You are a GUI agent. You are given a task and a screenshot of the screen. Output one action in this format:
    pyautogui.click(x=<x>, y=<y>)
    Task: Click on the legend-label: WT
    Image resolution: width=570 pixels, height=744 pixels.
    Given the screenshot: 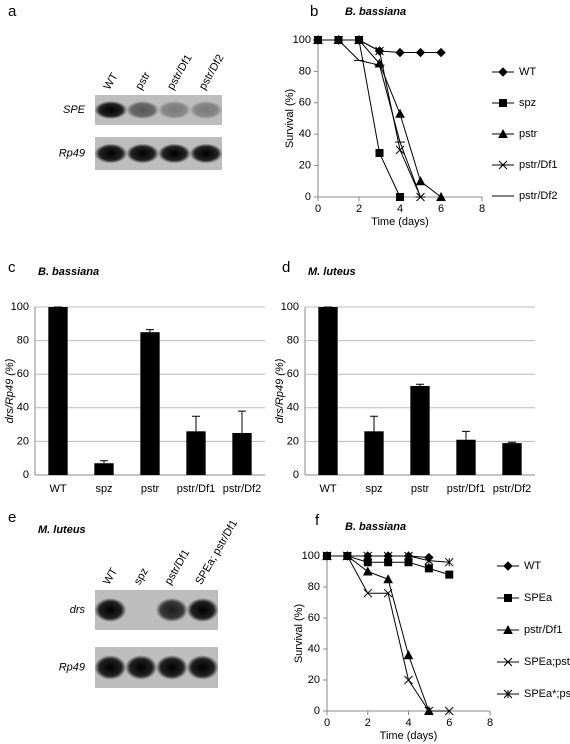 What is the action you would take?
    pyautogui.click(x=527, y=72)
    